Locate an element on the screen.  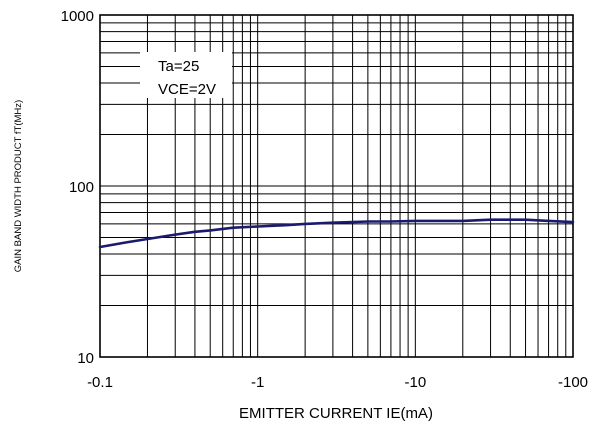
annotation-temperature: Ta=25 is located at coordinates (178, 66).